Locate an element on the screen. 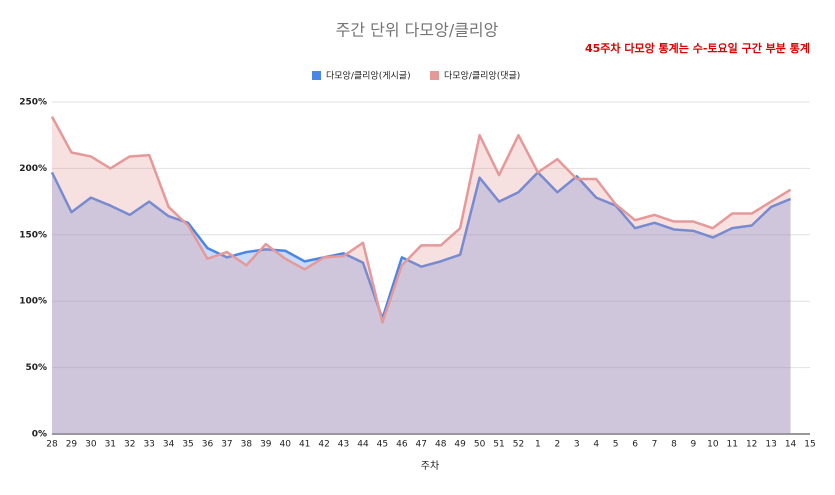 The image size is (835, 495). y-tick-label: 50% is located at coordinates (36, 368).